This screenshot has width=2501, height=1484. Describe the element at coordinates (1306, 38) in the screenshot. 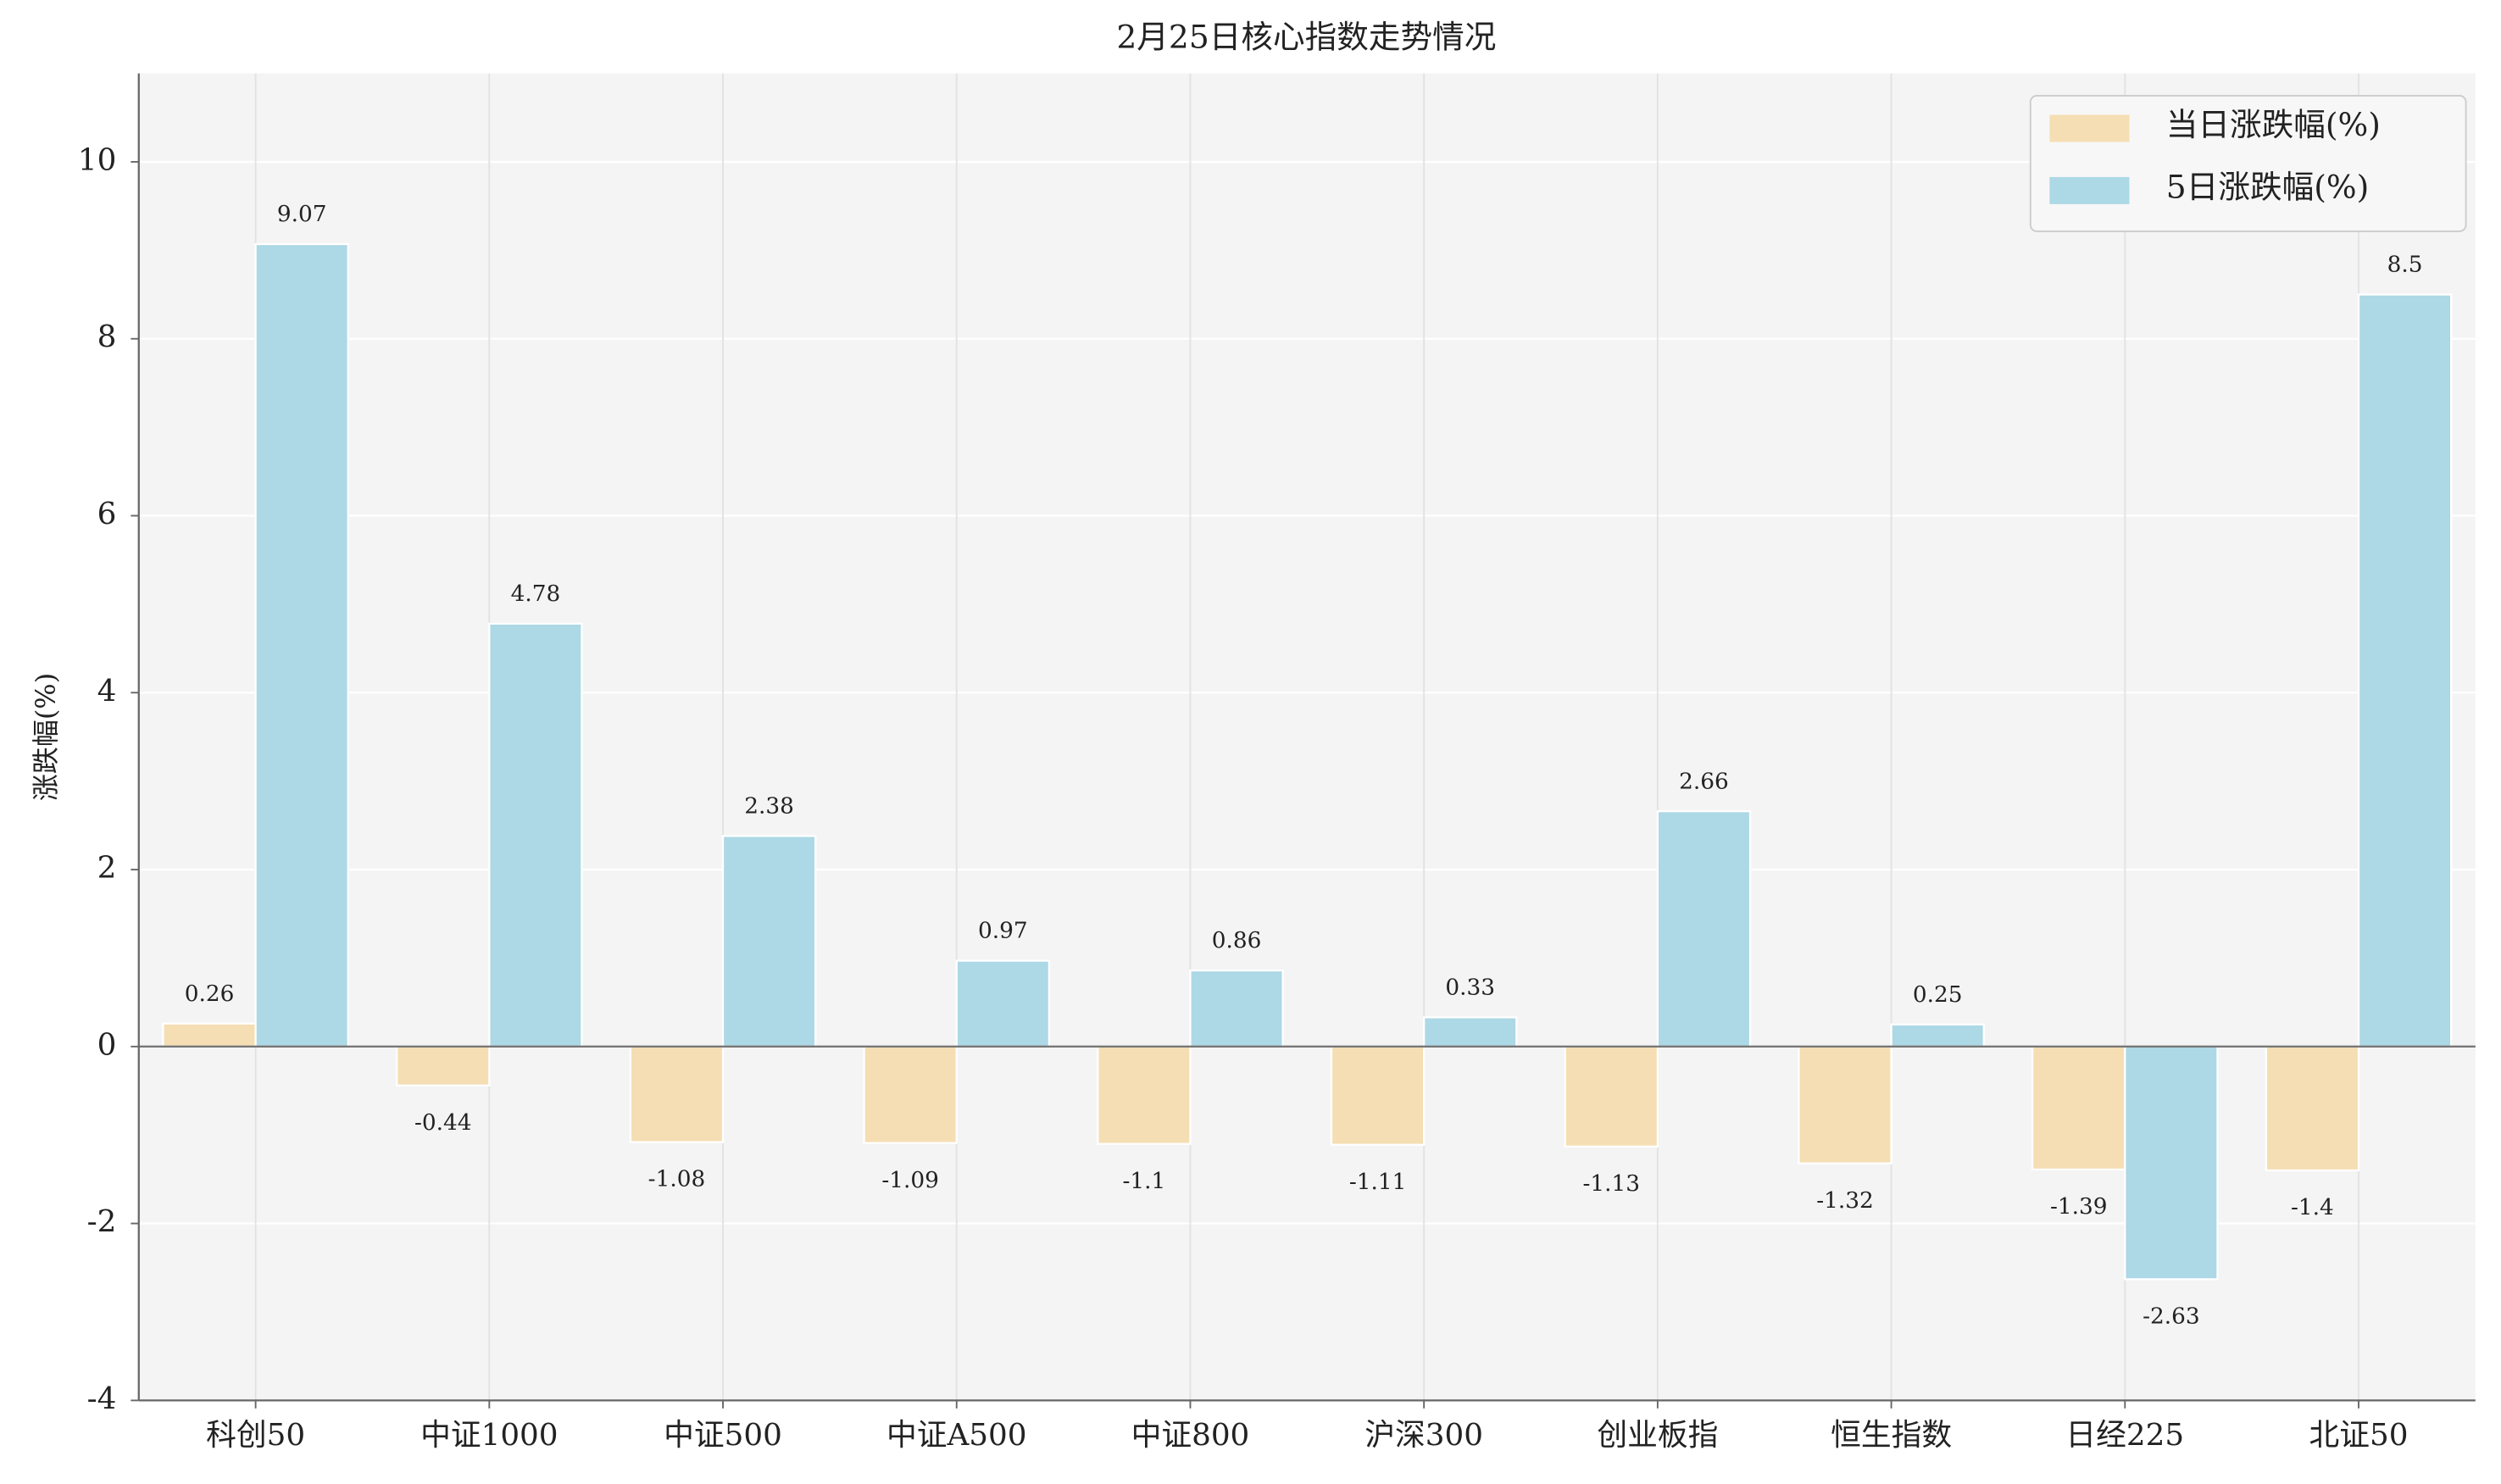

I see `chart-title: 2月25日核心指数走势情况` at that location.